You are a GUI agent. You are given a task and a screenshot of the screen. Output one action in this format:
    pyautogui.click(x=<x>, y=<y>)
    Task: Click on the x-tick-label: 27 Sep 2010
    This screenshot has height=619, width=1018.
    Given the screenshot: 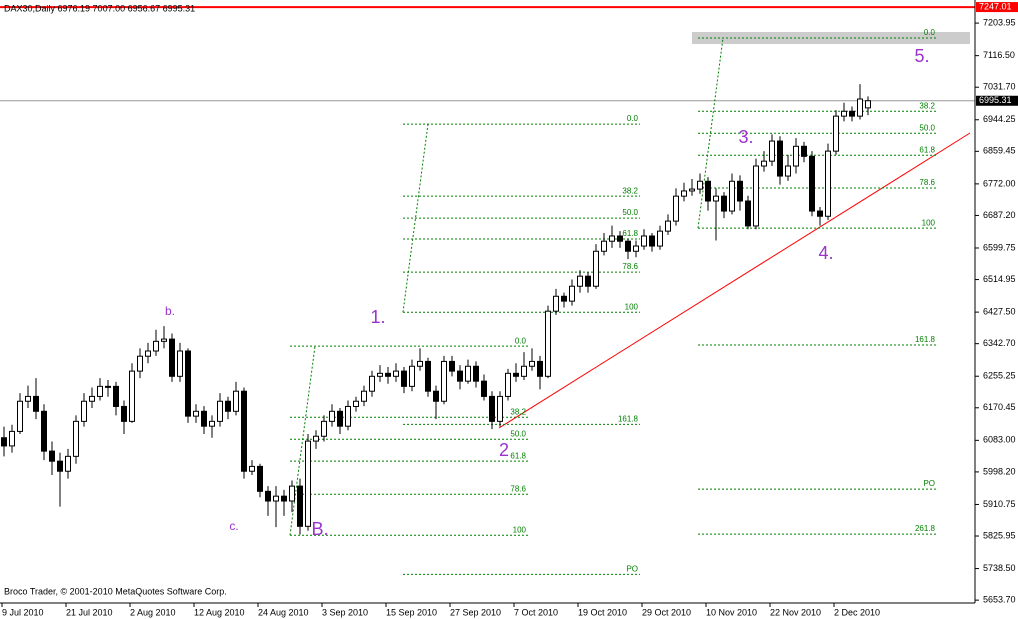 What is the action you would take?
    pyautogui.click(x=475, y=612)
    